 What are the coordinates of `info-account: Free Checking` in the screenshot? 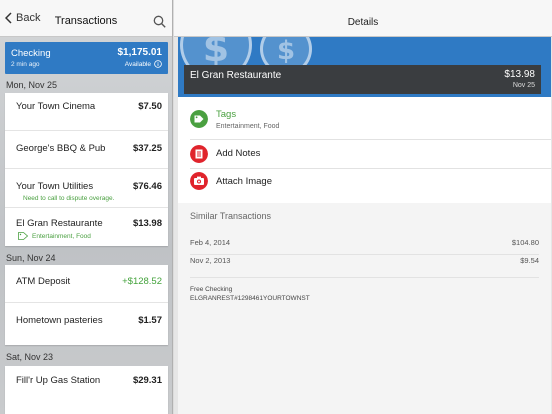 It's located at (211, 289).